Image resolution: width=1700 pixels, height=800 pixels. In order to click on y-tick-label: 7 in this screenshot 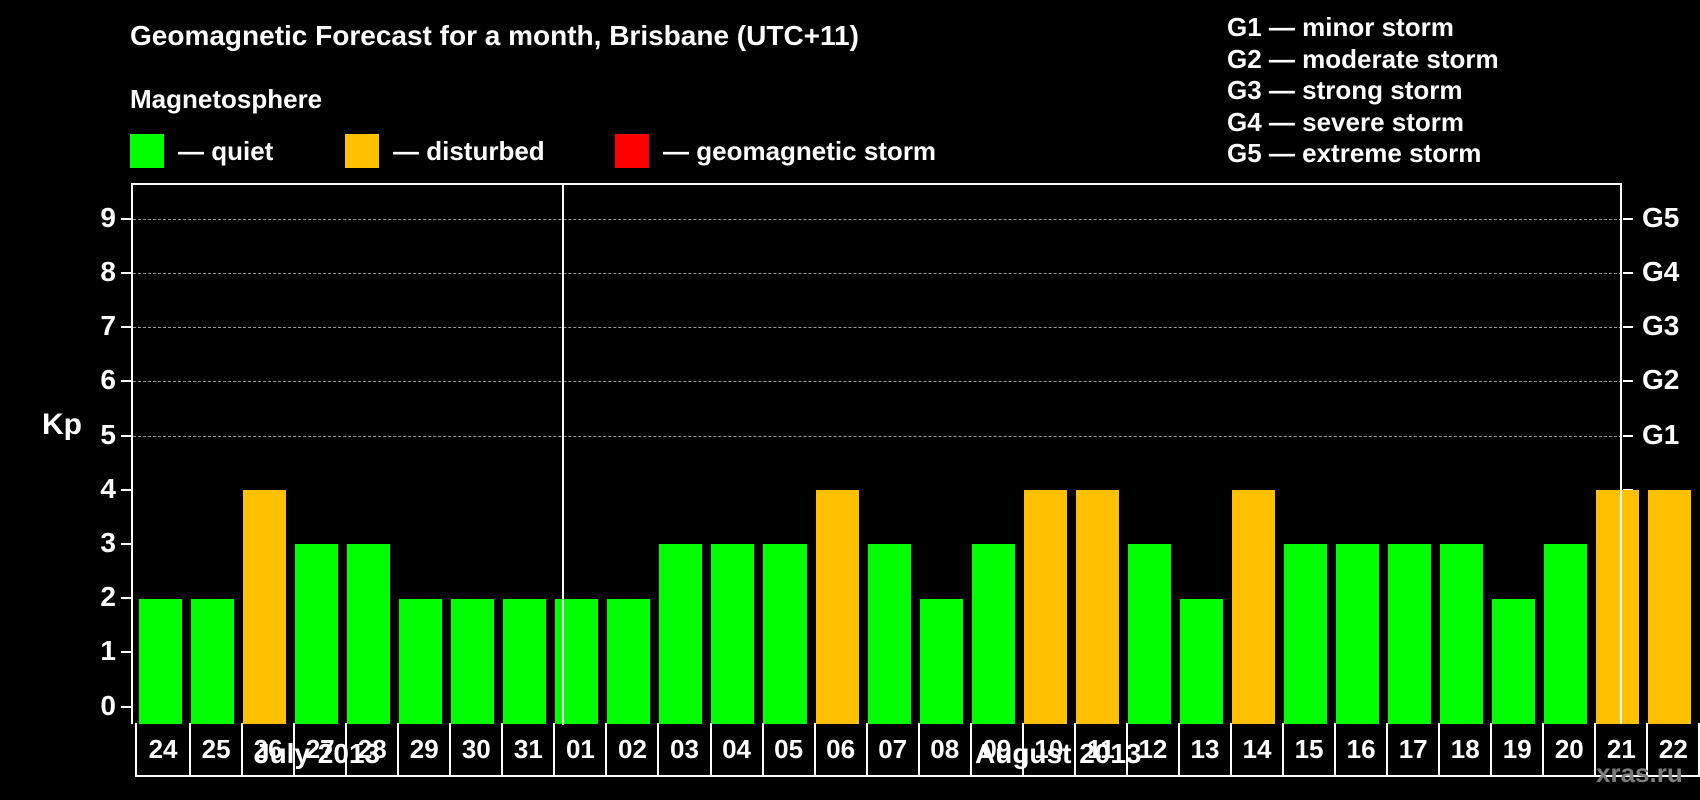, I will do `click(108, 326)`.